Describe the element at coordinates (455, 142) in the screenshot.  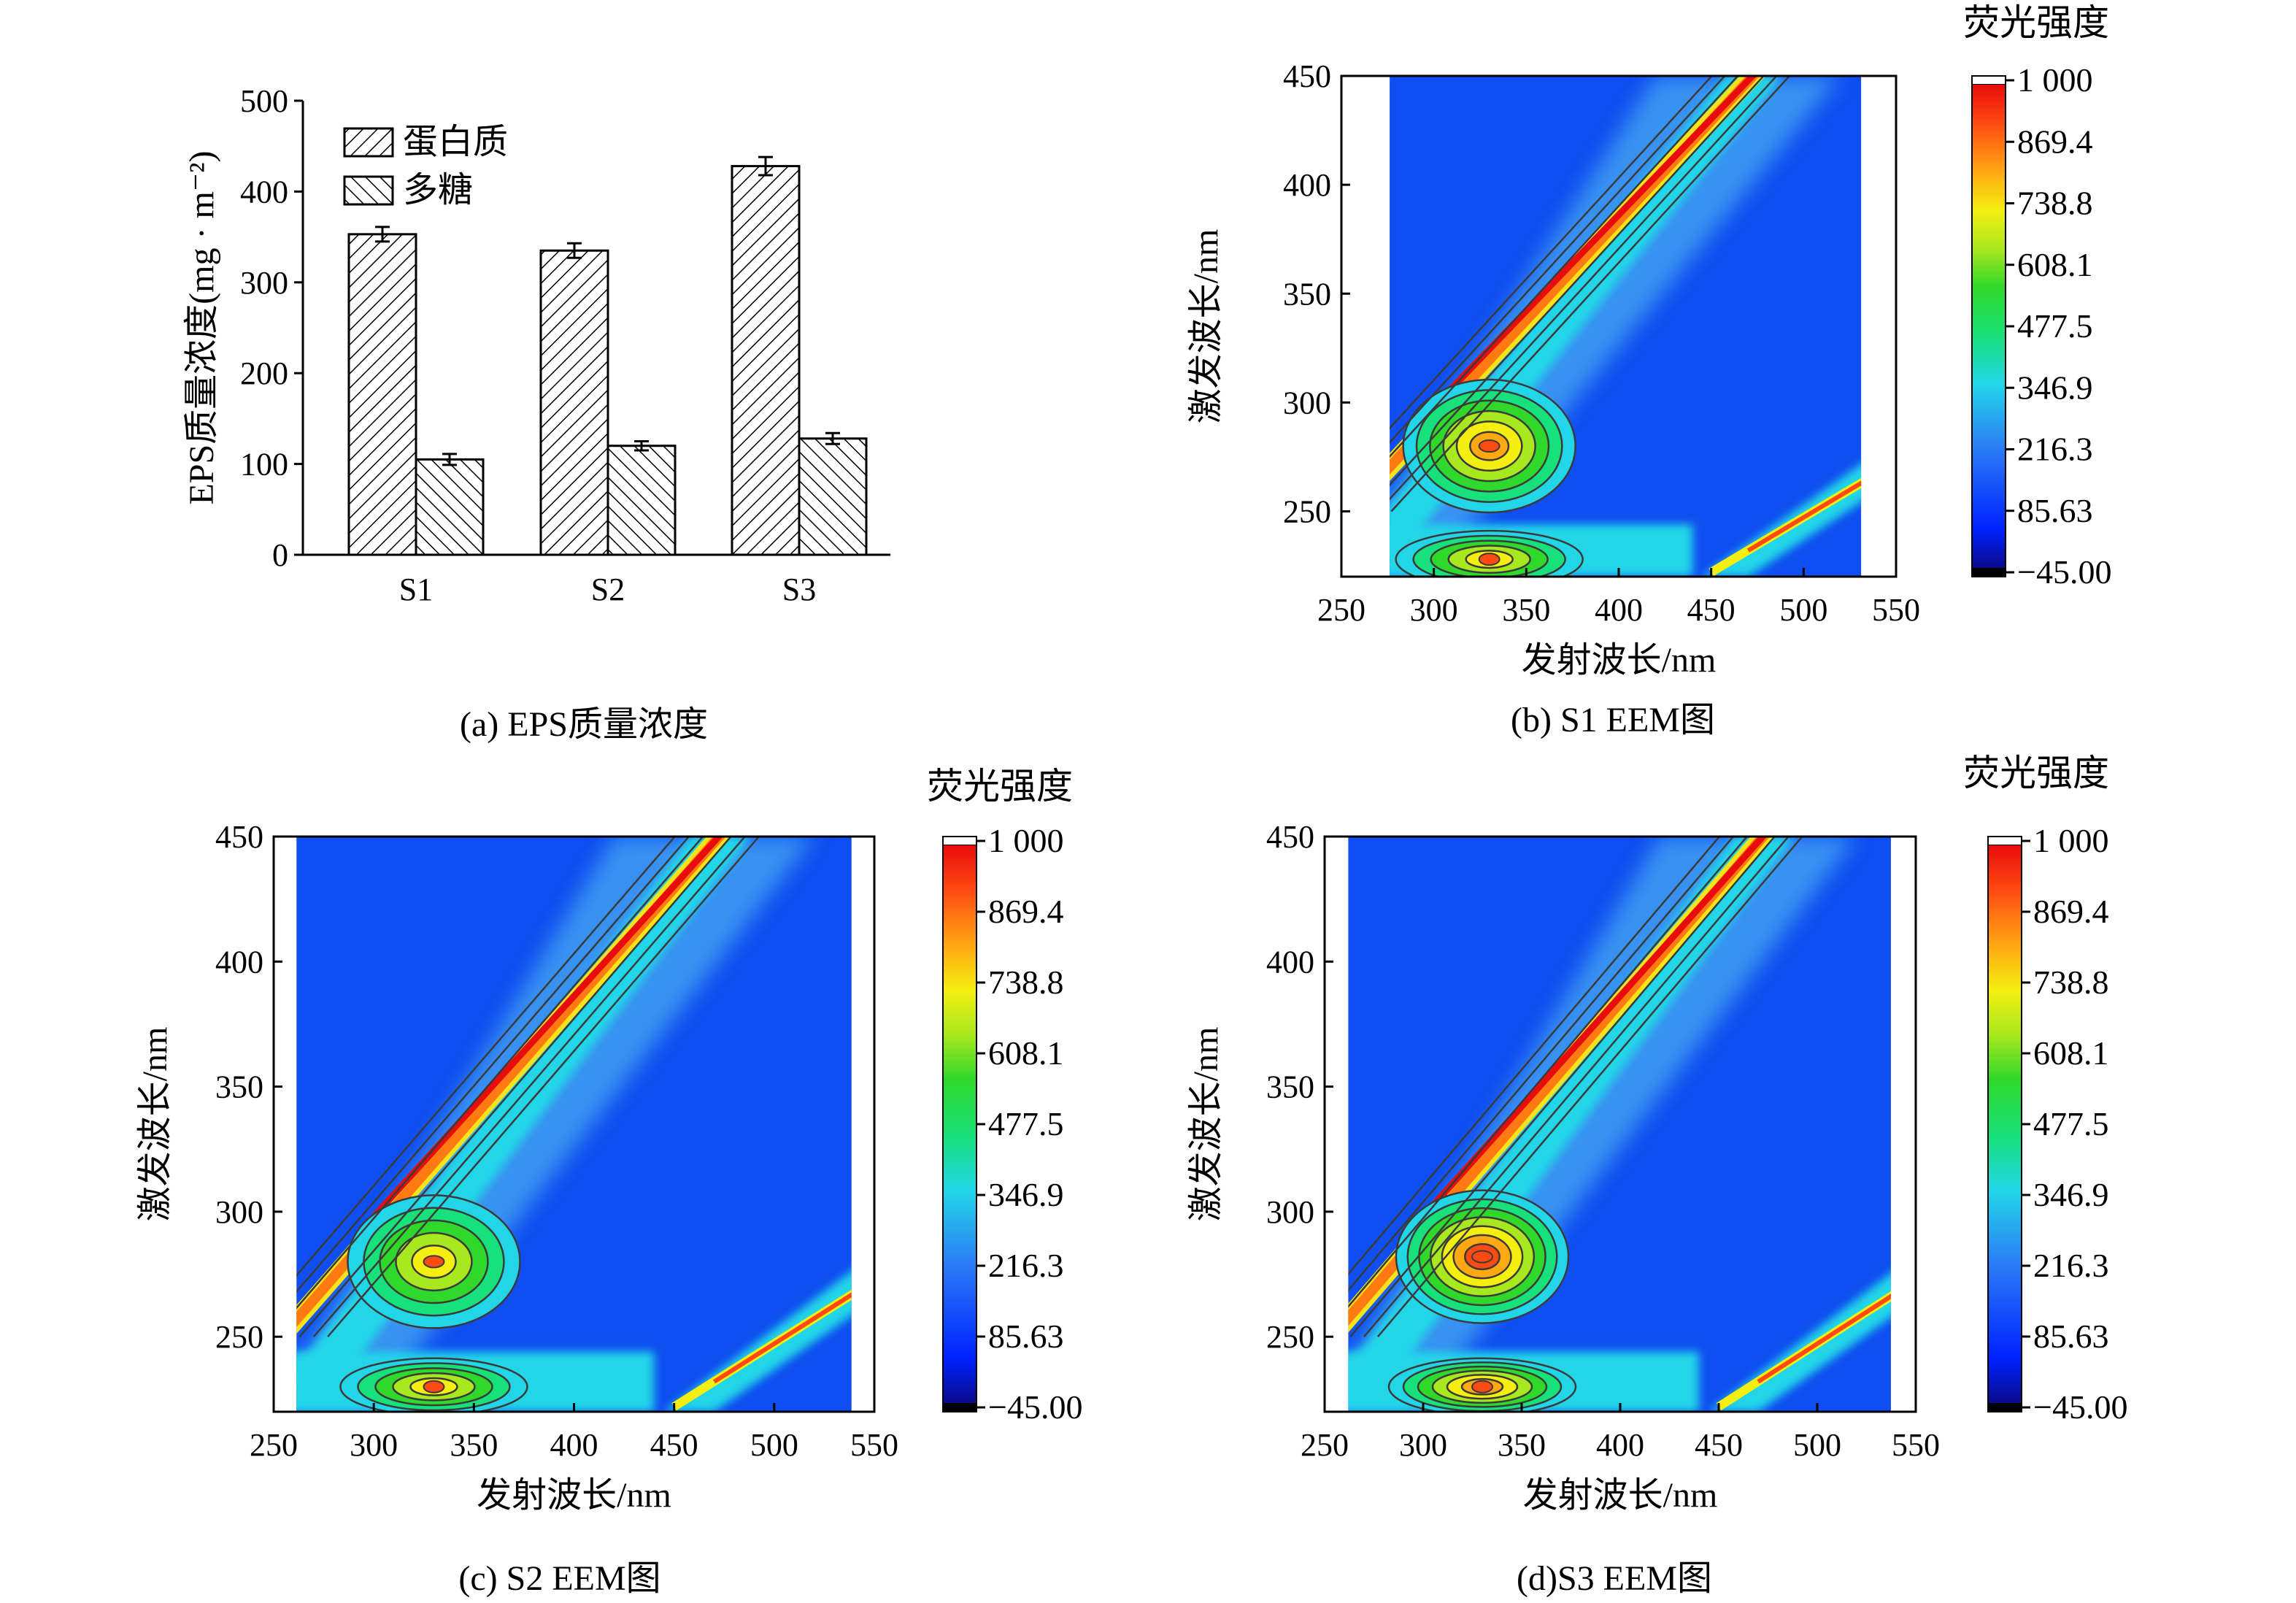
I see `legend-label: 蛋白质` at that location.